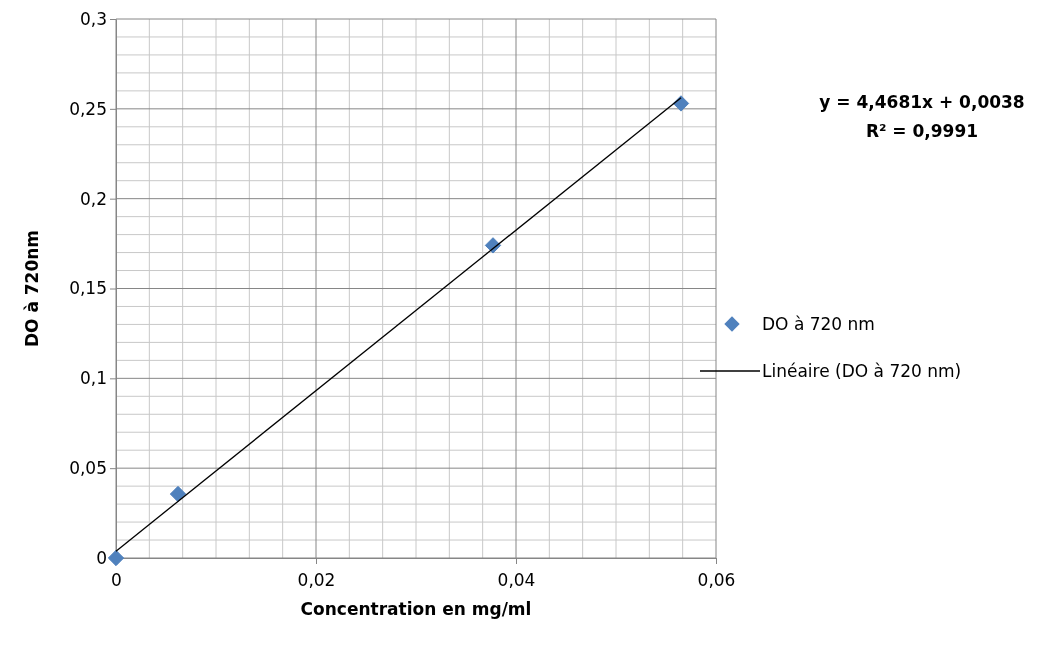 This screenshot has height=649, width=1061. What do you see at coordinates (922, 131) in the screenshot?
I see `text: R² = 0,9991` at bounding box center [922, 131].